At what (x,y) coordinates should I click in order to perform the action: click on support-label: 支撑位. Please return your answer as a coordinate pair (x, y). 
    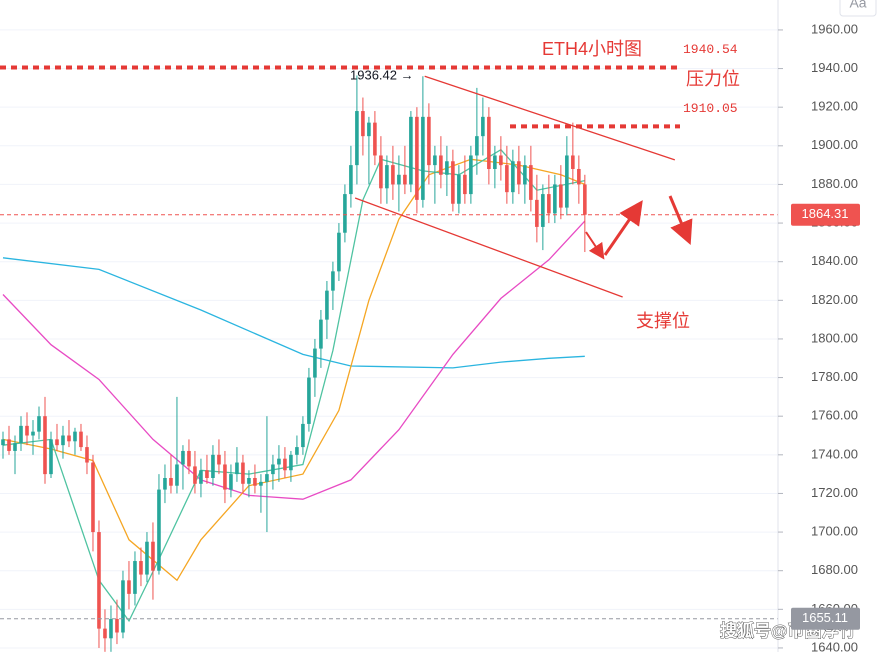
    Looking at the image, I should click on (663, 321).